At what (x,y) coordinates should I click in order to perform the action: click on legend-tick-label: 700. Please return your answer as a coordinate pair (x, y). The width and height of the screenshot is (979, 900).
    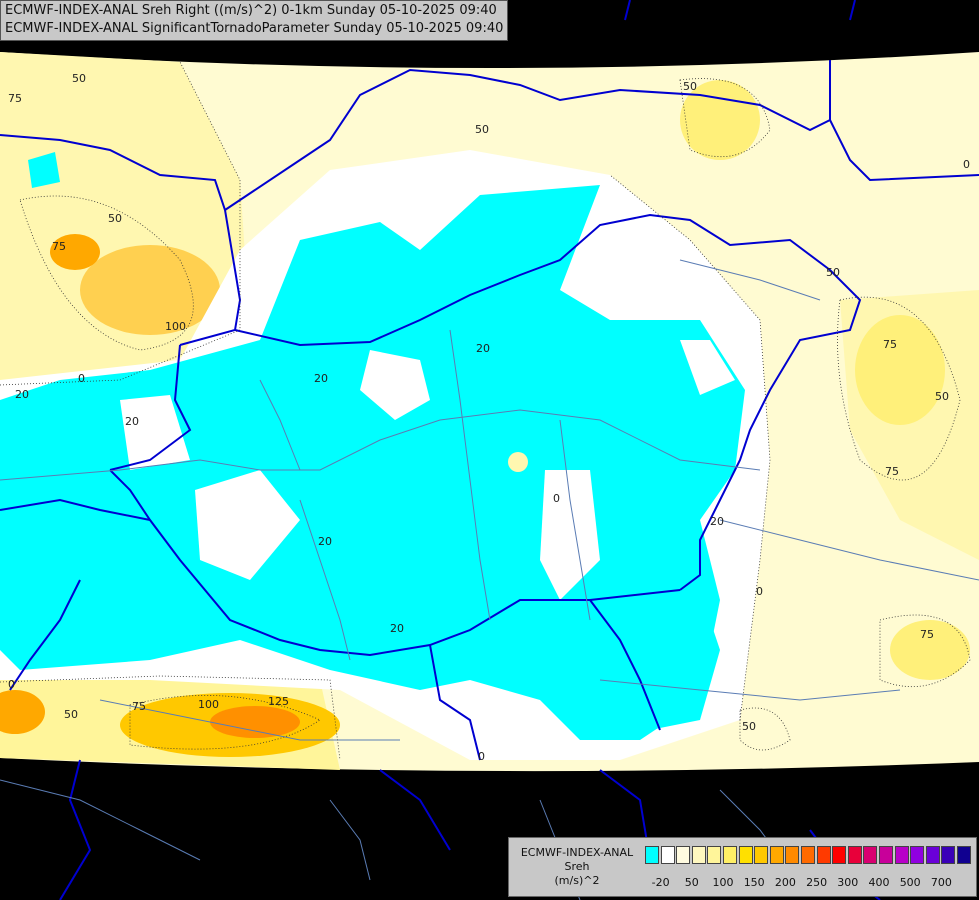
    Looking at the image, I should click on (941, 882).